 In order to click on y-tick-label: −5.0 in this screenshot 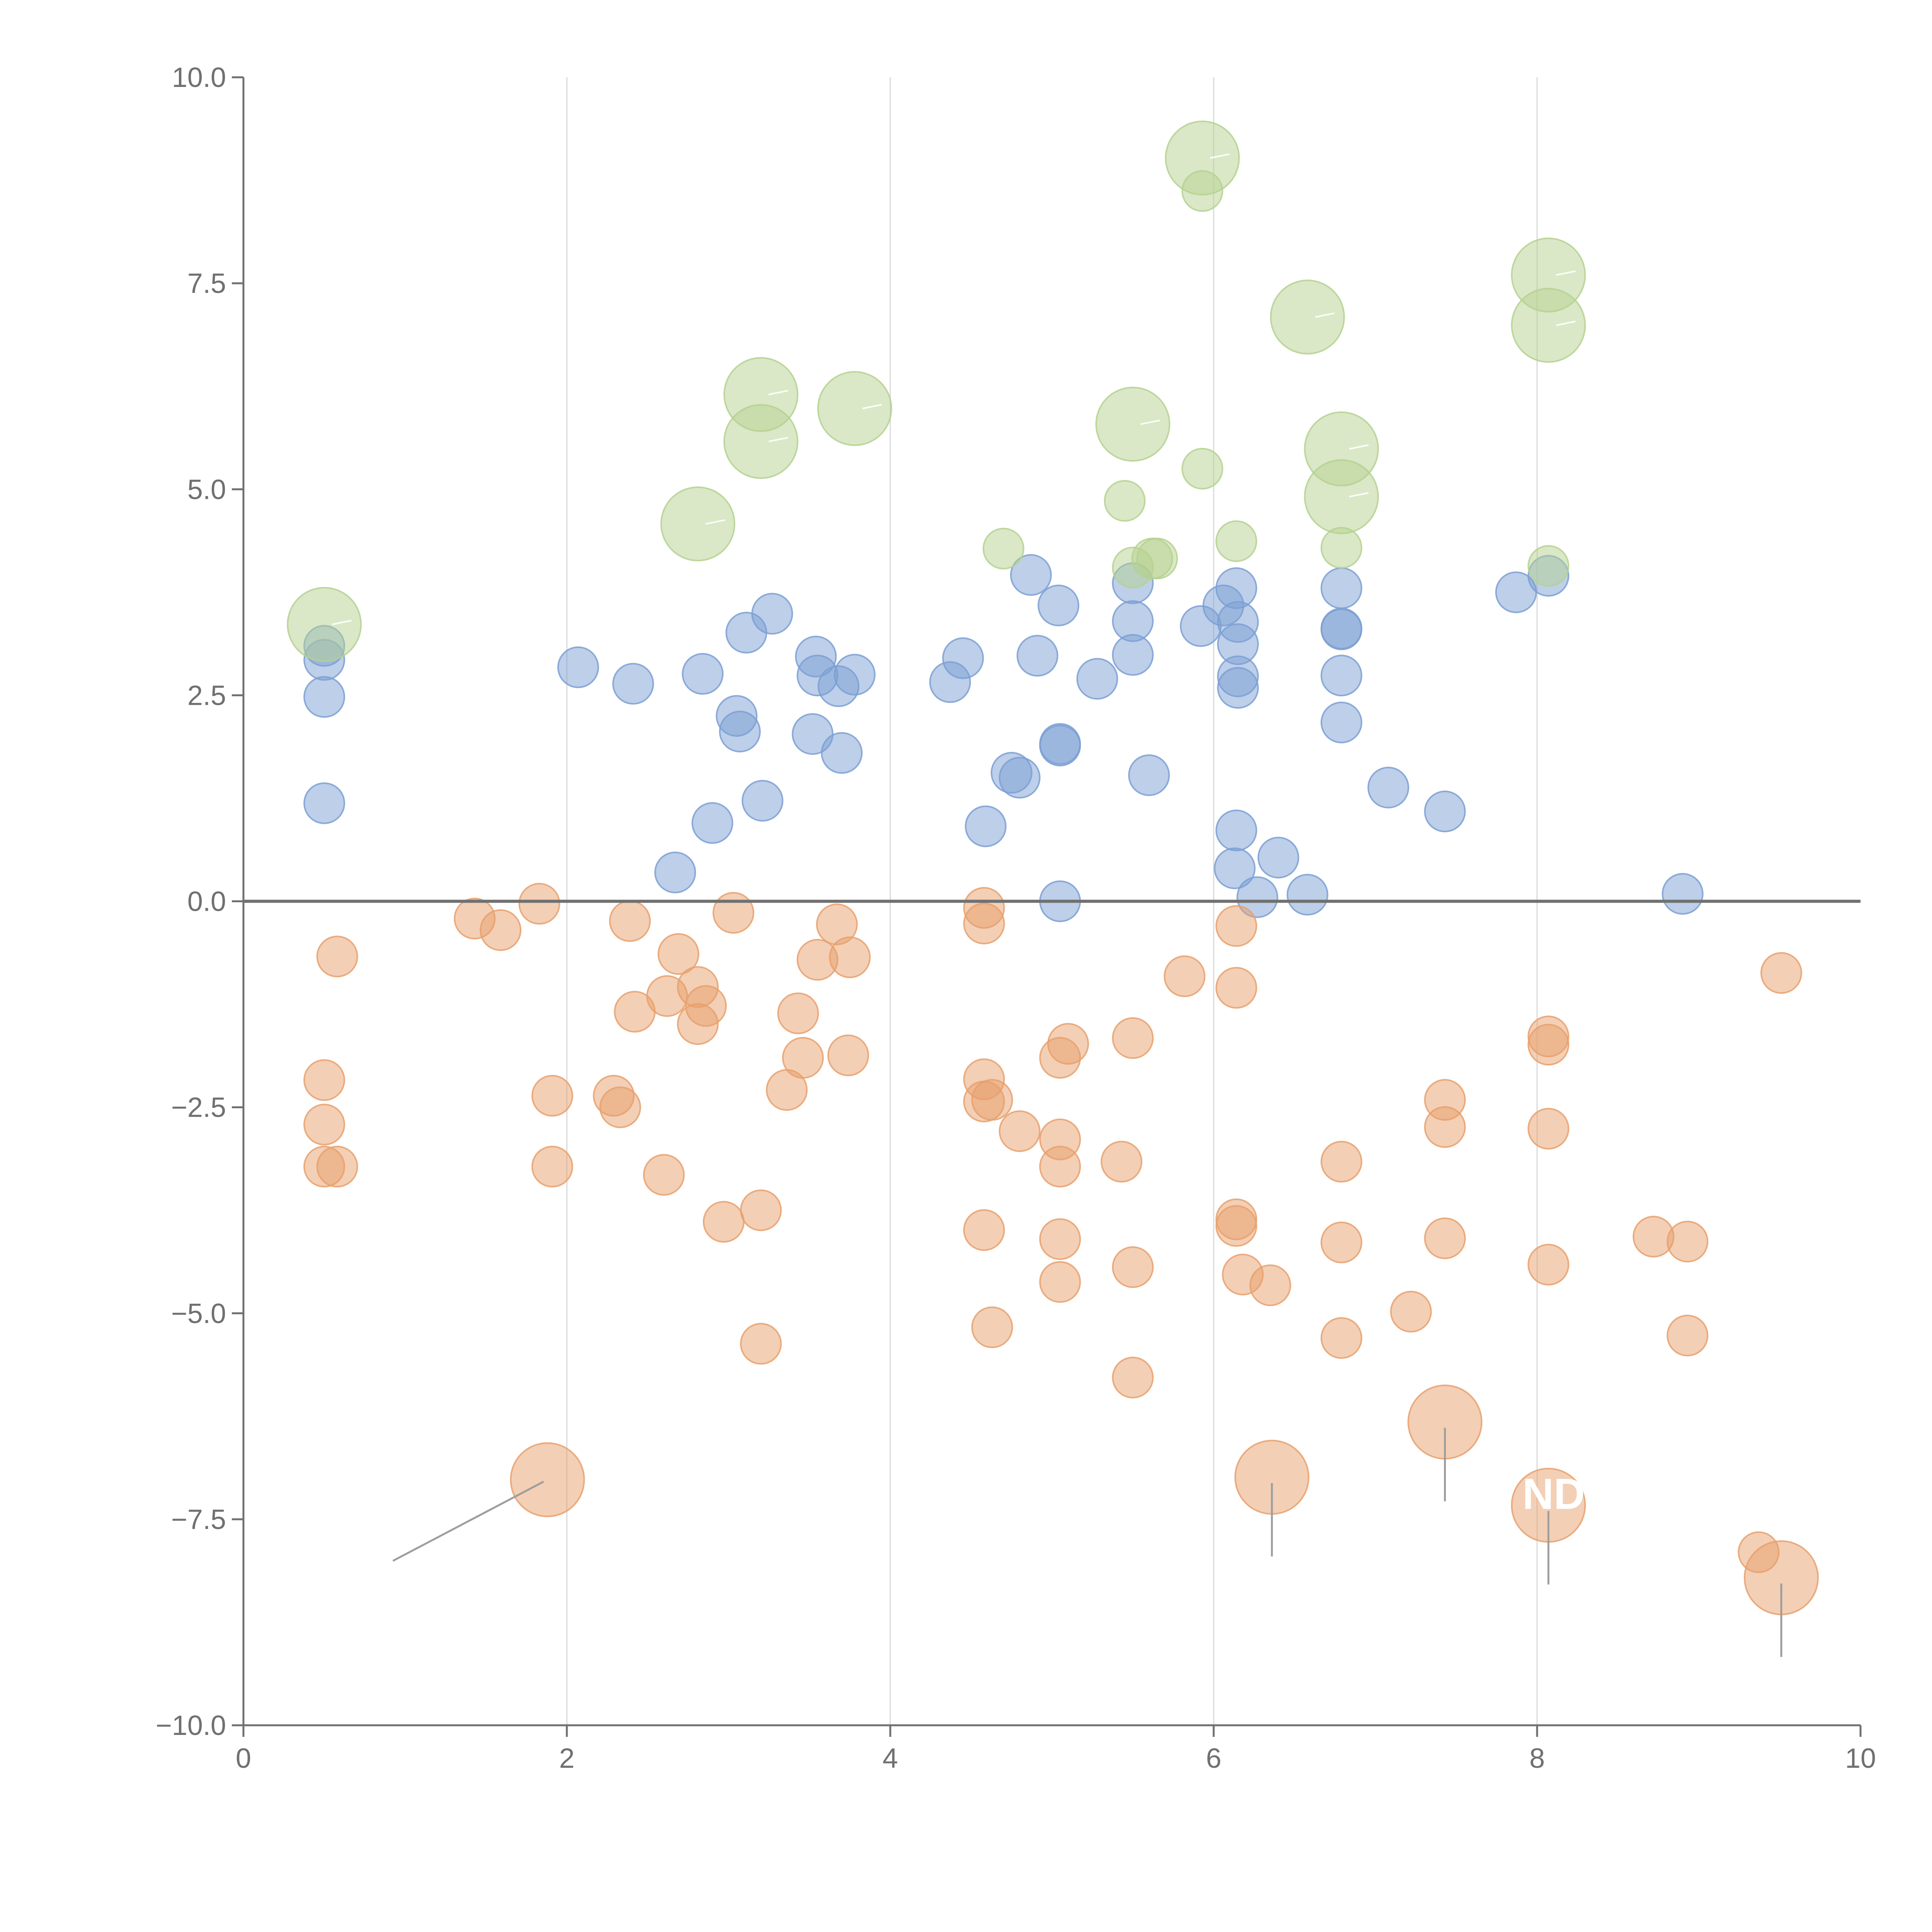, I will do `click(198, 1313)`.